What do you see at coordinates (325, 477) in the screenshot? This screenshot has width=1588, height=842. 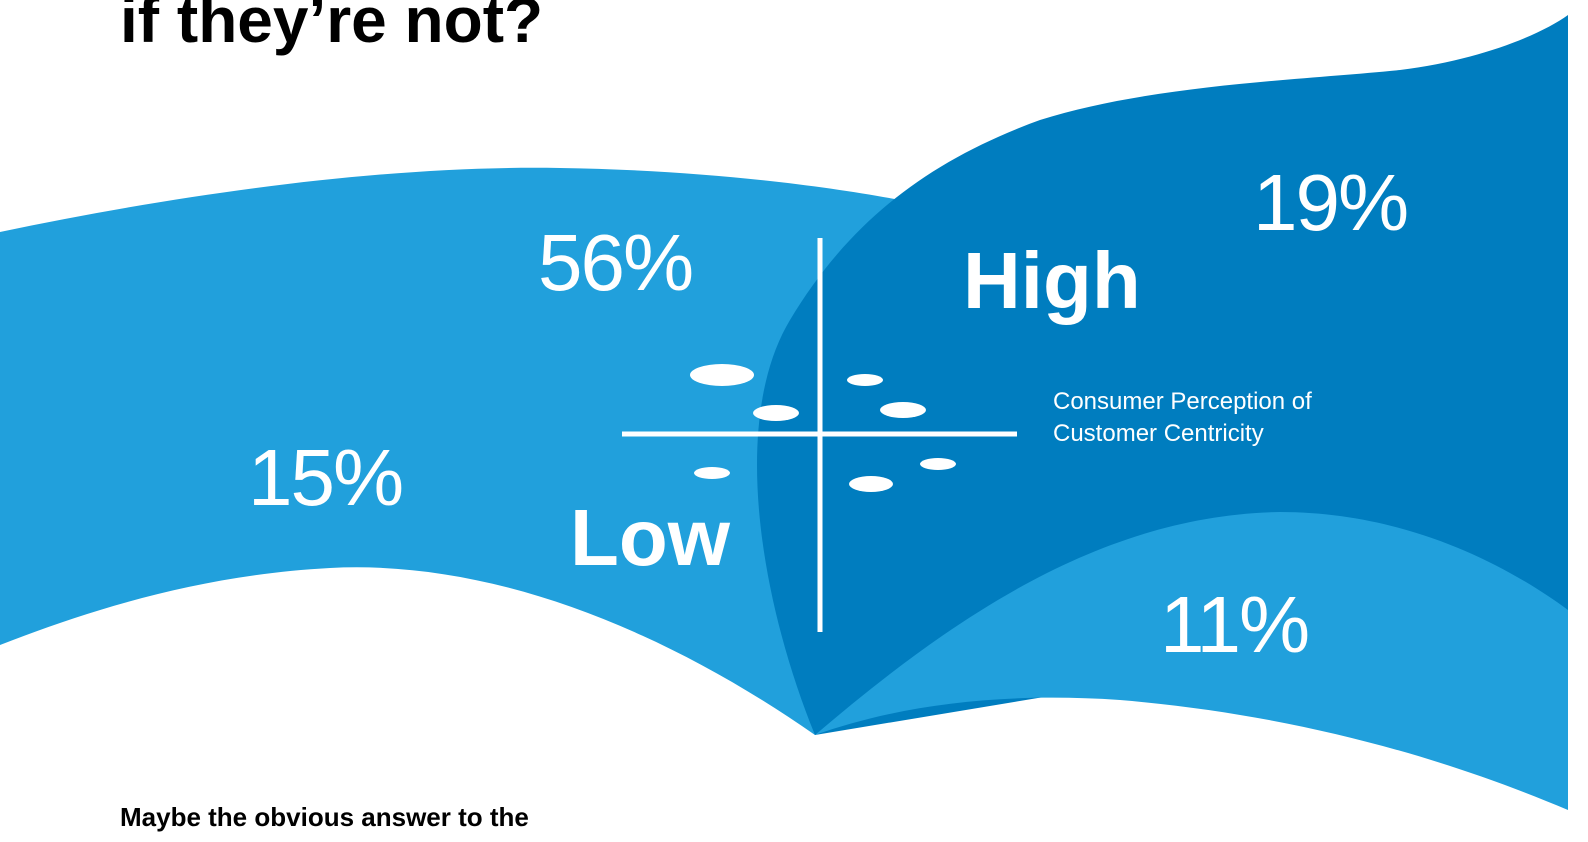 I see `quadrant-percent: 15%` at bounding box center [325, 477].